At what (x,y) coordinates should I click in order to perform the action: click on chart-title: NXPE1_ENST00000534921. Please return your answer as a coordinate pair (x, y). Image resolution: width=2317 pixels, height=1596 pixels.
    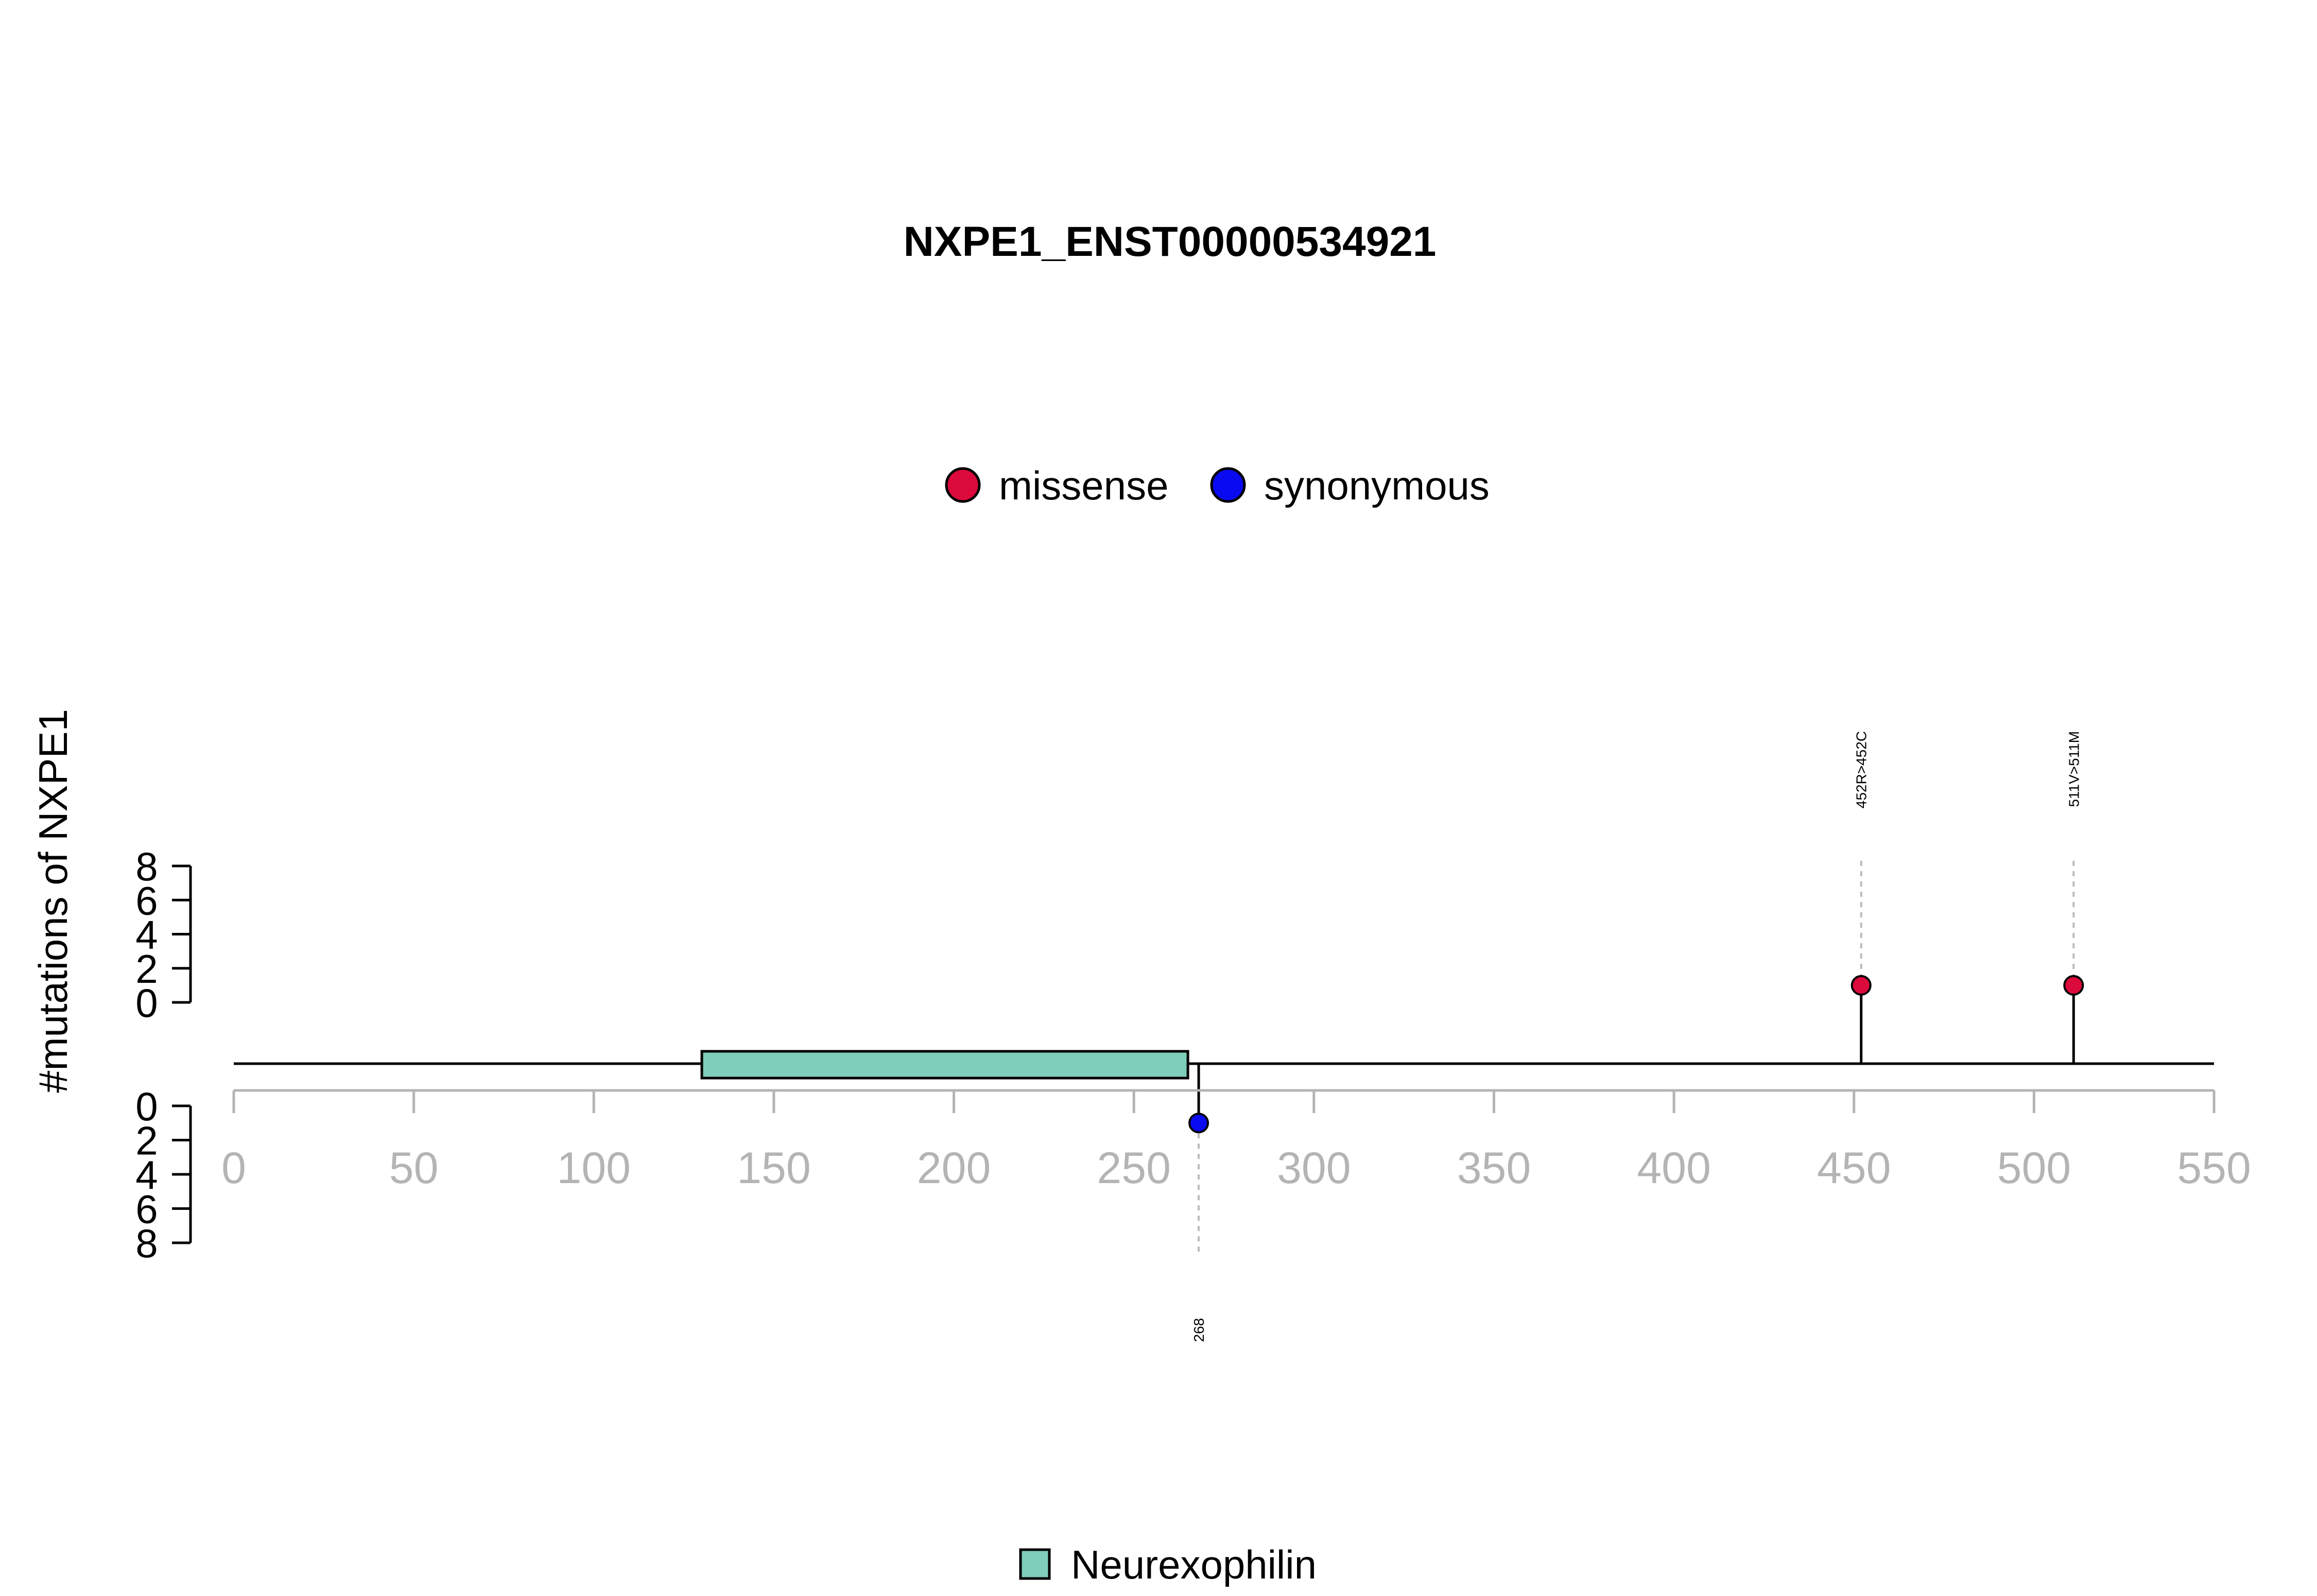
    Looking at the image, I should click on (1170, 242).